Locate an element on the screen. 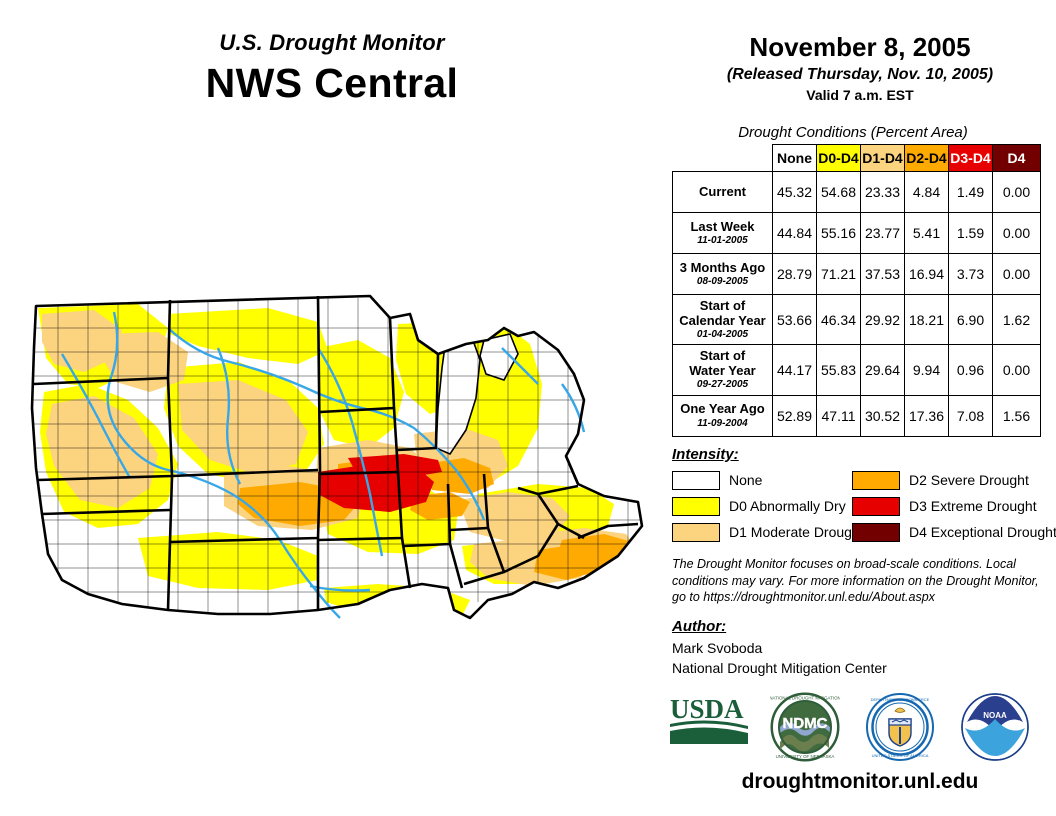 The width and height of the screenshot is (1056, 816). legend-item: D4 Exceptional Drought is located at coordinates (954, 532).